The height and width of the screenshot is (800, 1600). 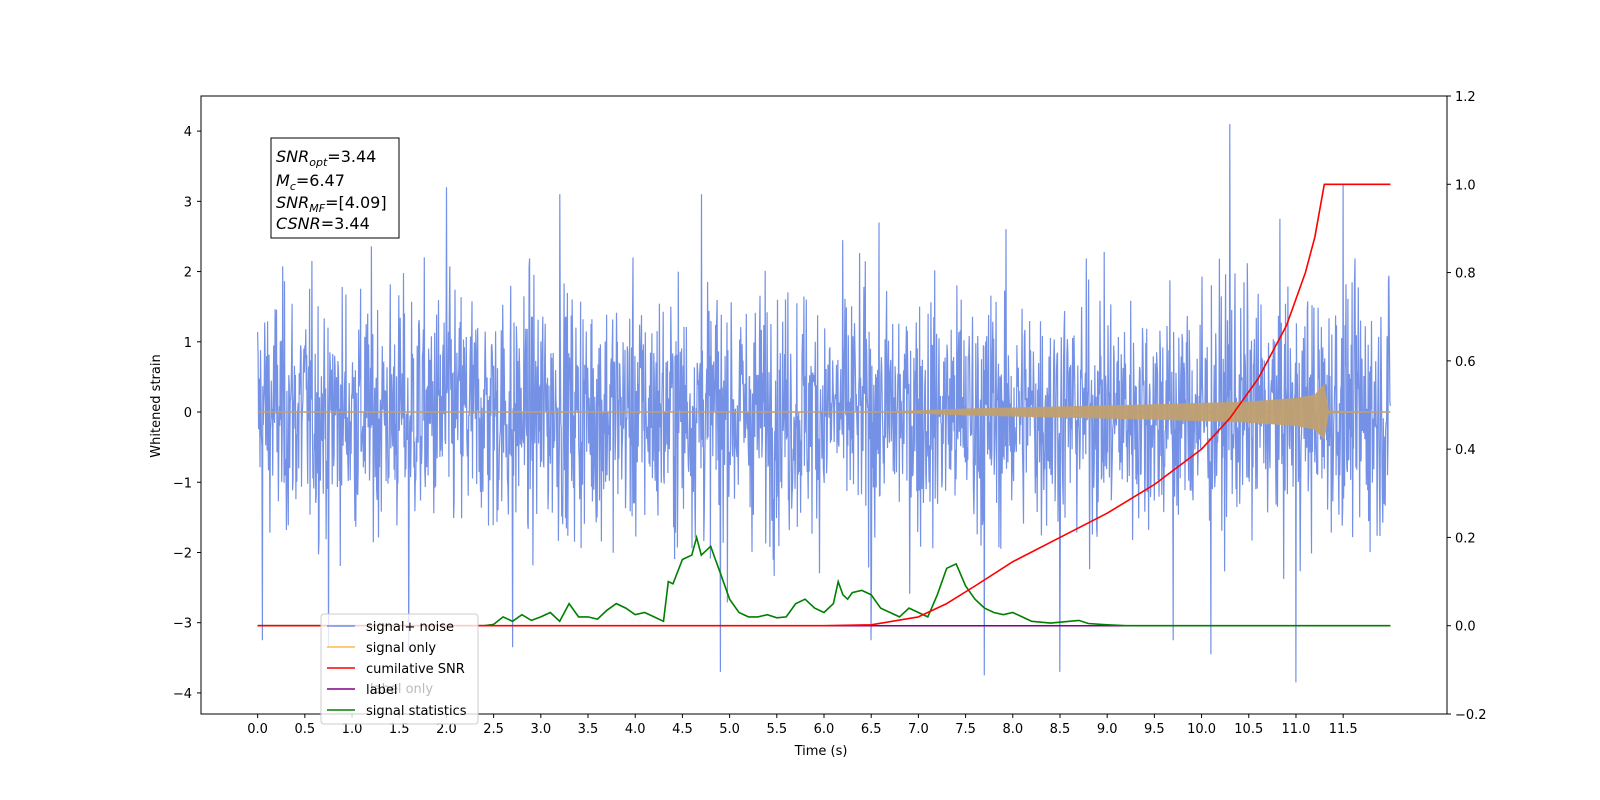 I want to click on legend-entry-signal-statistics: signal statistics, so click(x=397, y=711).